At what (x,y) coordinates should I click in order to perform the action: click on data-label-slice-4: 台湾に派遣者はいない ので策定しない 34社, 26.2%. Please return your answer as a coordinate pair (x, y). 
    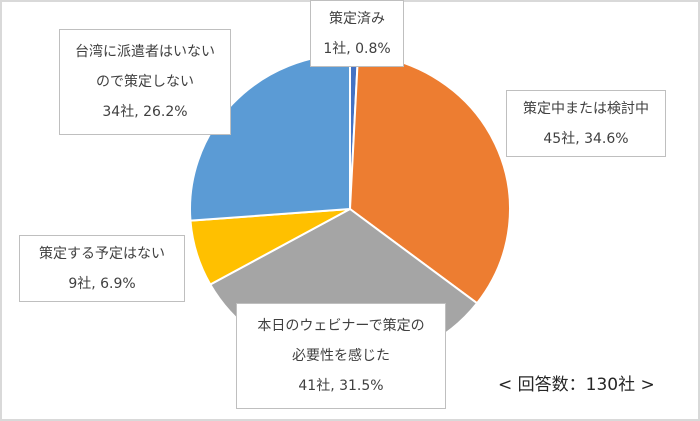
    Looking at the image, I should click on (145, 82).